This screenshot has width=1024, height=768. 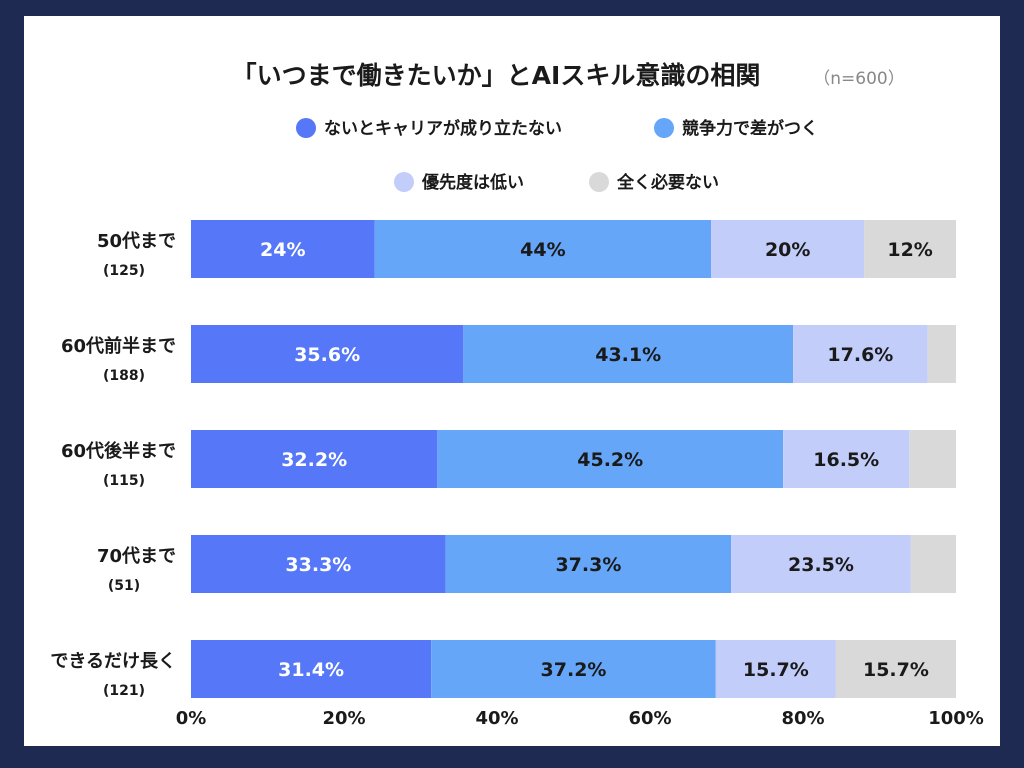 I want to click on data-label-4-3: 23.5%, so click(x=821, y=565).